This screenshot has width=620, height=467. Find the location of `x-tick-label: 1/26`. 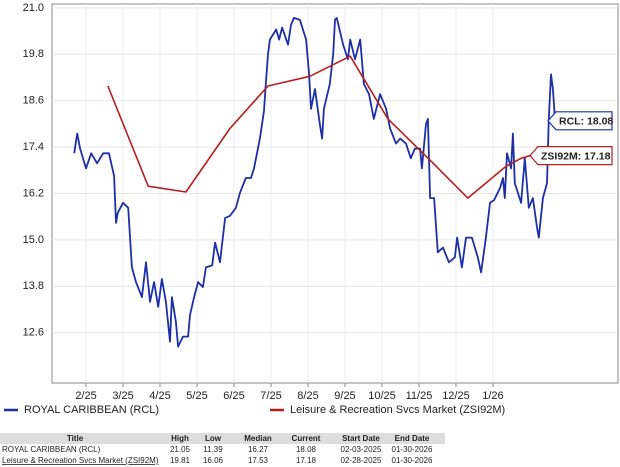

x-tick-label: 1/26 is located at coordinates (492, 396).